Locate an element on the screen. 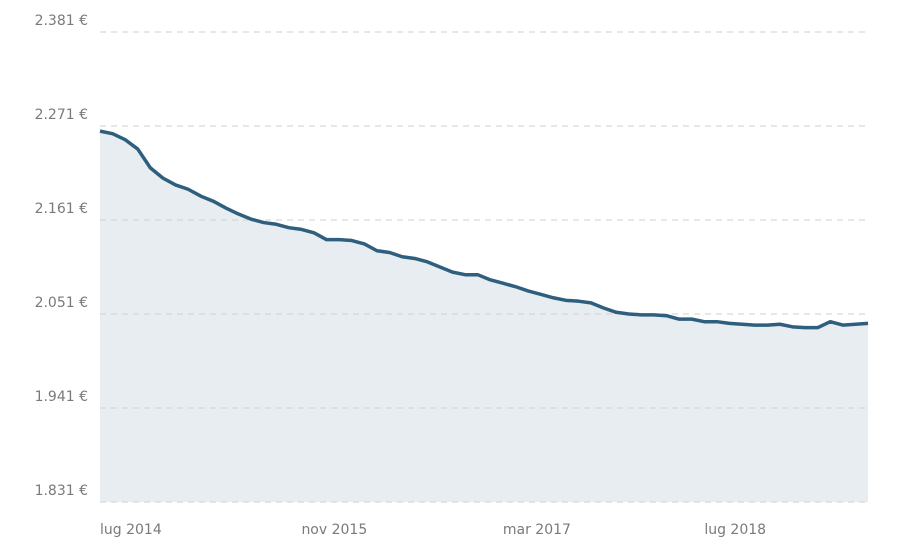  x-tick-label: lug 2014 is located at coordinates (131, 530).